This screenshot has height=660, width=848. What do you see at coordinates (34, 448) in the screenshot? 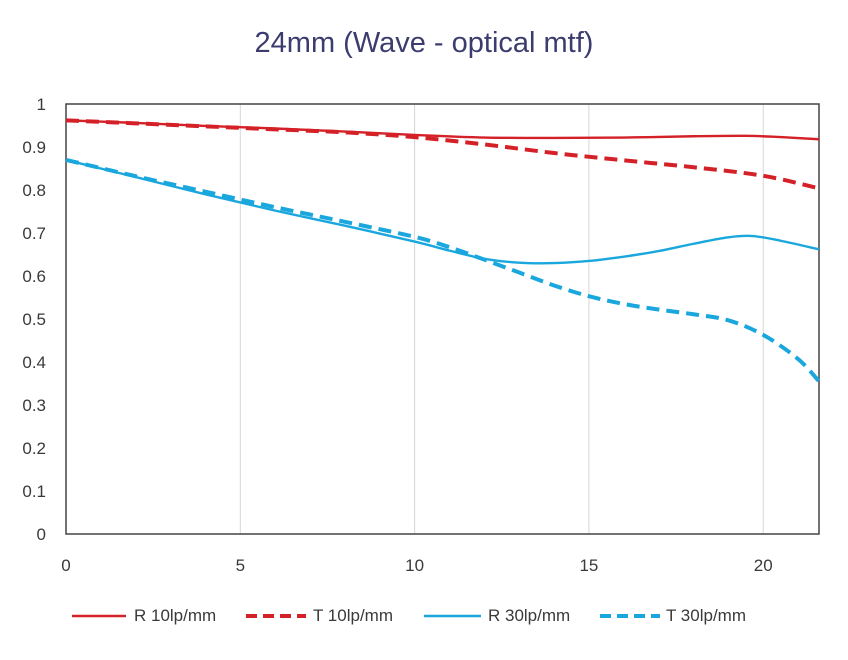
I see `y-tick-label: 0.2` at bounding box center [34, 448].